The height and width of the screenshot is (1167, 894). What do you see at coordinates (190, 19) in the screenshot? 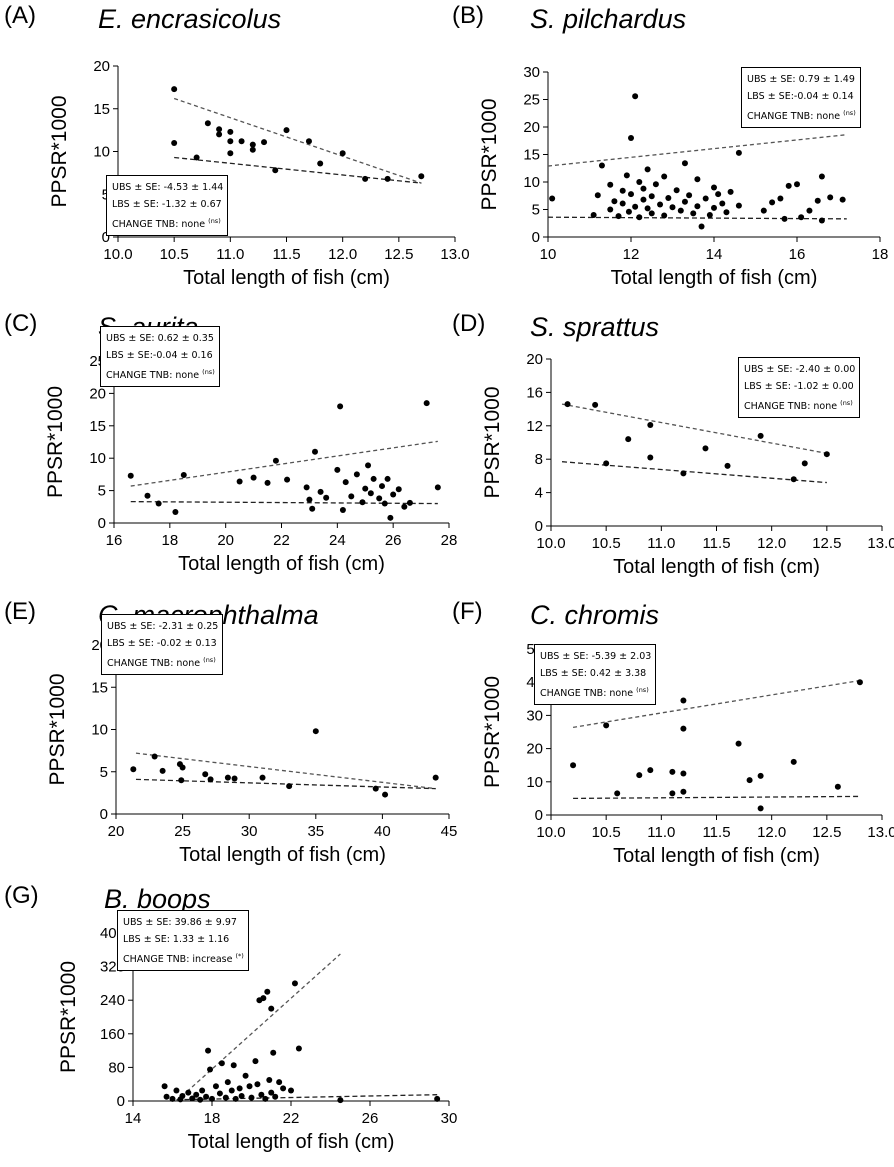
I see `panel-title: E. encrasicolus` at bounding box center [190, 19].